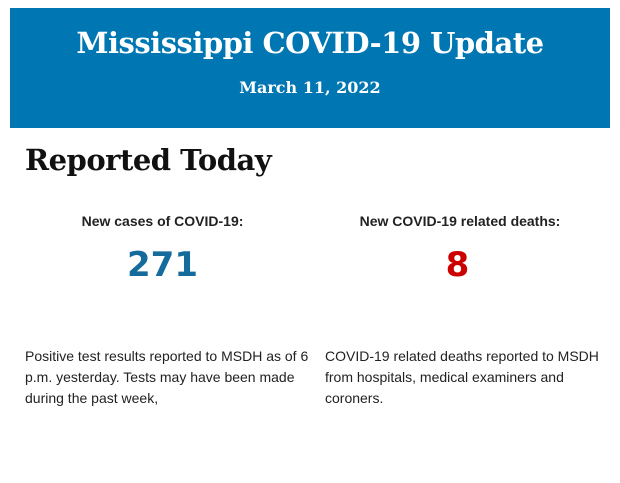  I want to click on deaths-value: 8, so click(457, 265).